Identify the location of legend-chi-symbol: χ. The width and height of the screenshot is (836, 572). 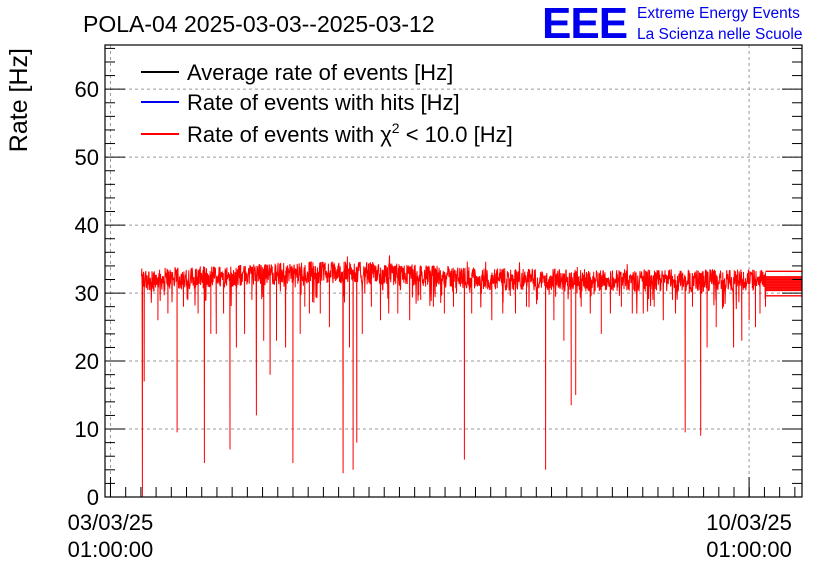
(386, 134).